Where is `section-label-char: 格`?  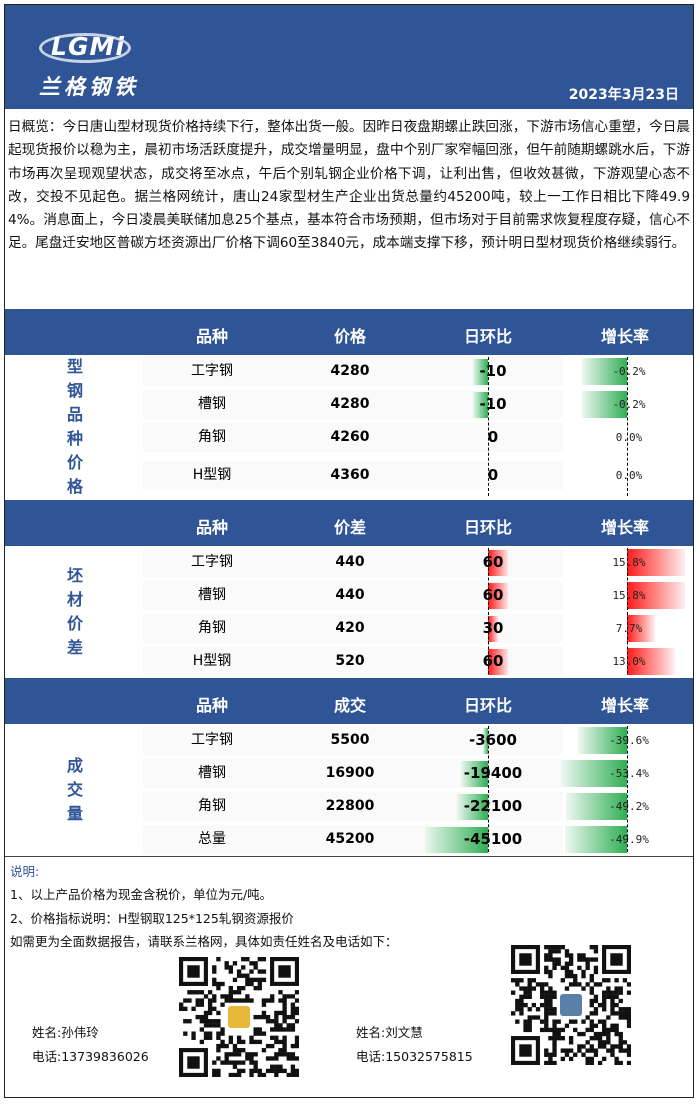 section-label-char: 格 is located at coordinates (74, 486).